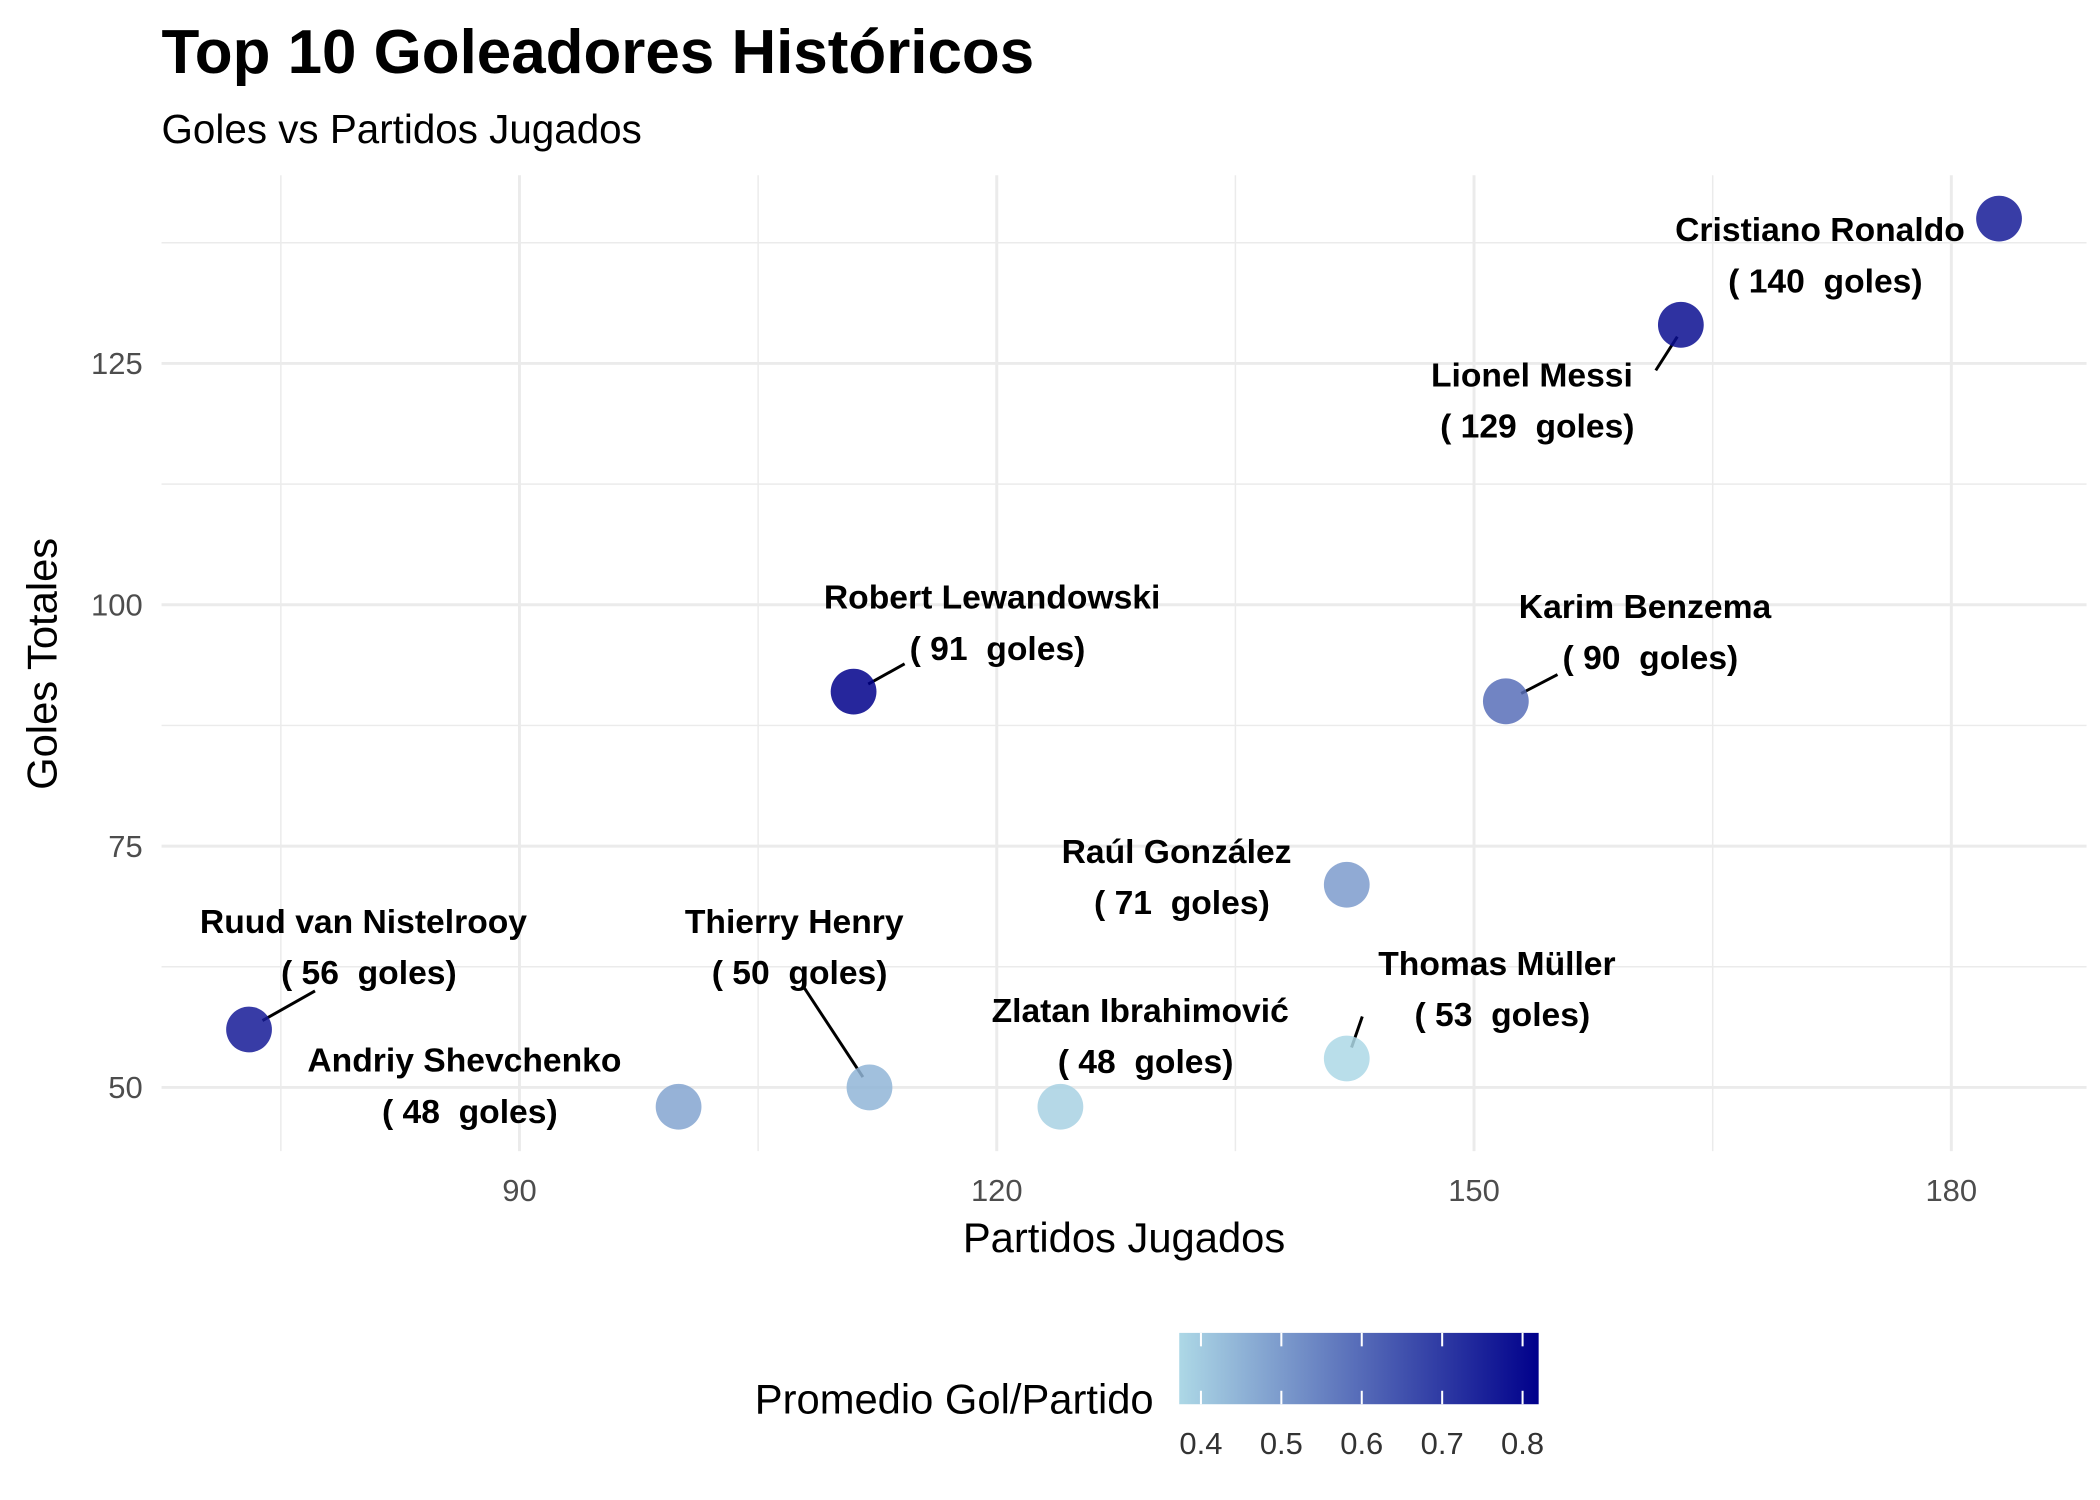 The width and height of the screenshot is (2100, 1500). I want to click on point-label-name: Thierry Henry, so click(794, 922).